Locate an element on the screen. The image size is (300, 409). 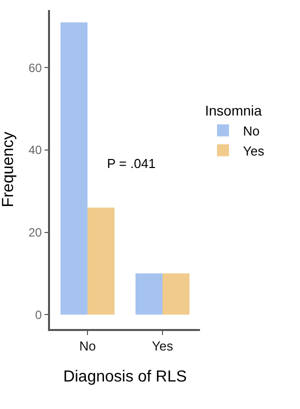
legend-label: Yes is located at coordinates (254, 150).